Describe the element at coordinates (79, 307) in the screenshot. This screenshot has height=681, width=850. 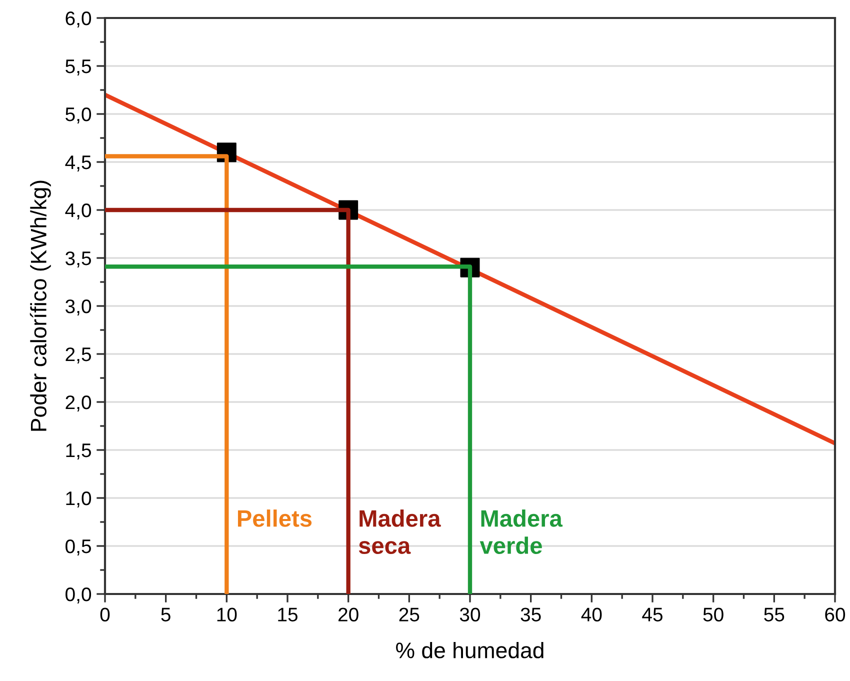
I see `y-tick-label: 3,0` at that location.